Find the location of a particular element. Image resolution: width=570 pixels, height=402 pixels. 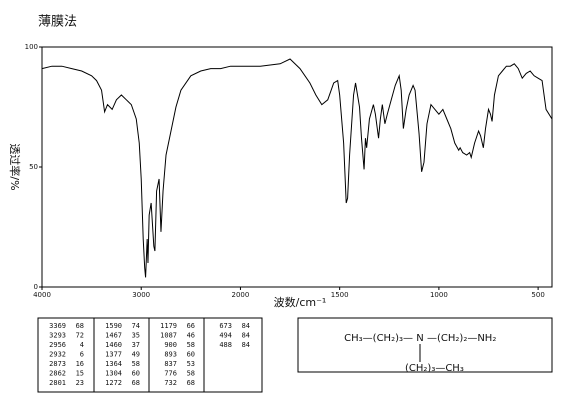

peak-wavenumber: 776 is located at coordinates (170, 374).